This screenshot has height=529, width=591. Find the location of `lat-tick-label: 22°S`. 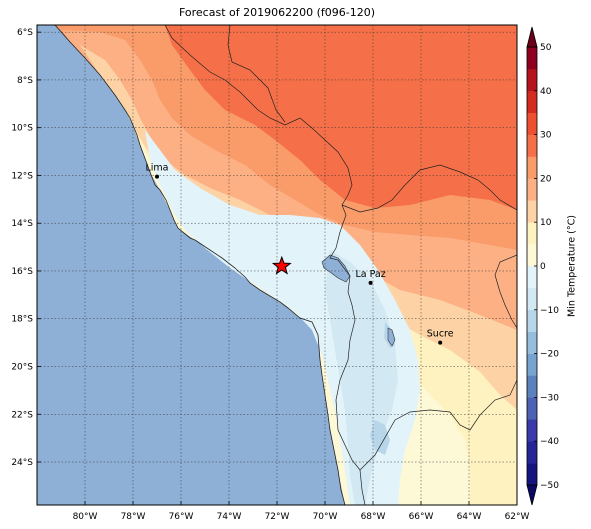

lat-tick-label: 22°S is located at coordinates (22, 415).